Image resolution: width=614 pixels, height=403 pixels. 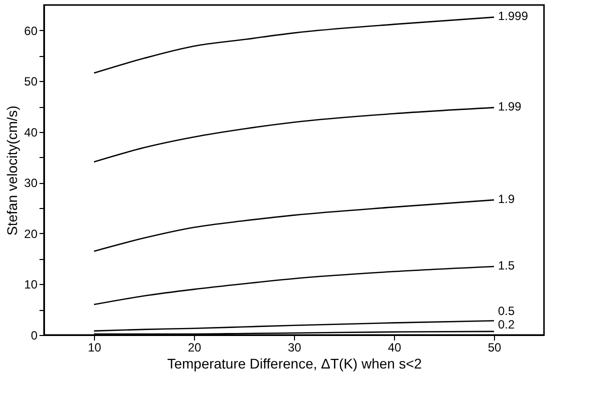 What do you see at coordinates (295, 347) in the screenshot?
I see `x-tick-label: 30` at bounding box center [295, 347].